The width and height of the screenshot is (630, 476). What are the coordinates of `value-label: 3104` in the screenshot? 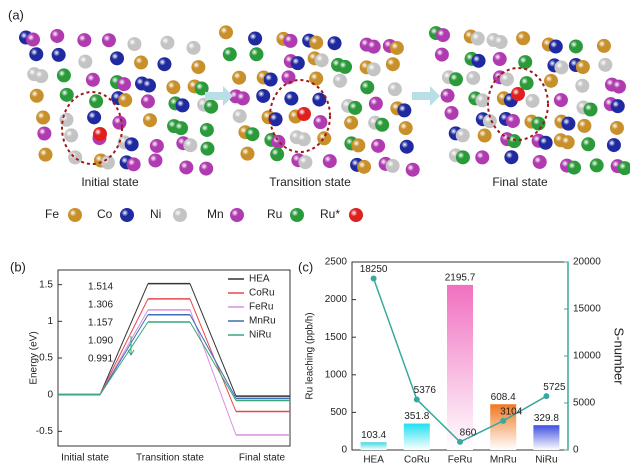 It's located at (511, 411).